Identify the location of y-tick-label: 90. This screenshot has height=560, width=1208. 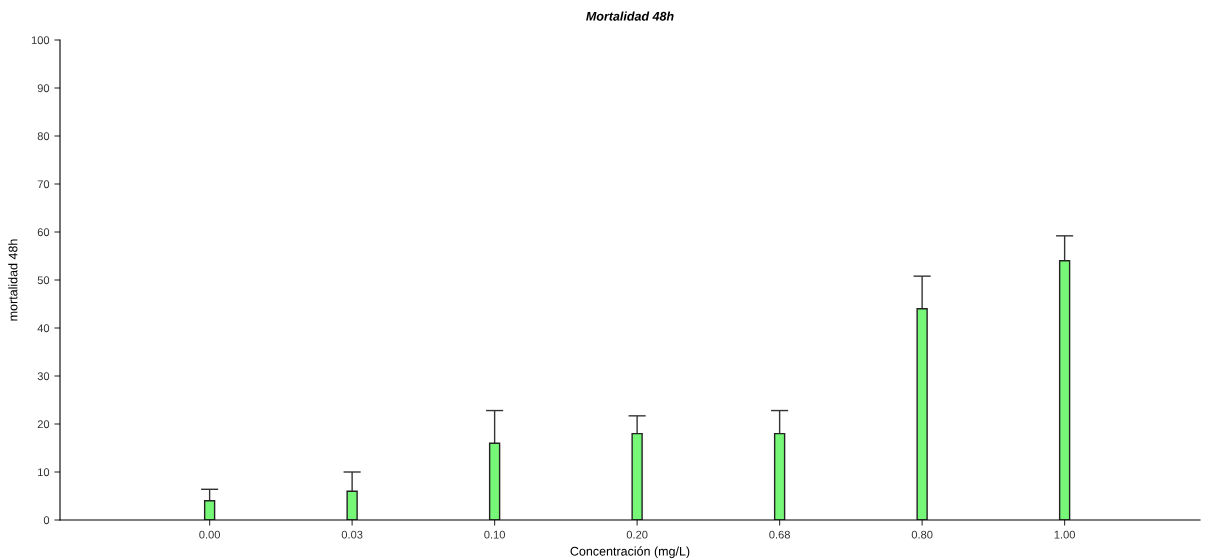
(43, 88).